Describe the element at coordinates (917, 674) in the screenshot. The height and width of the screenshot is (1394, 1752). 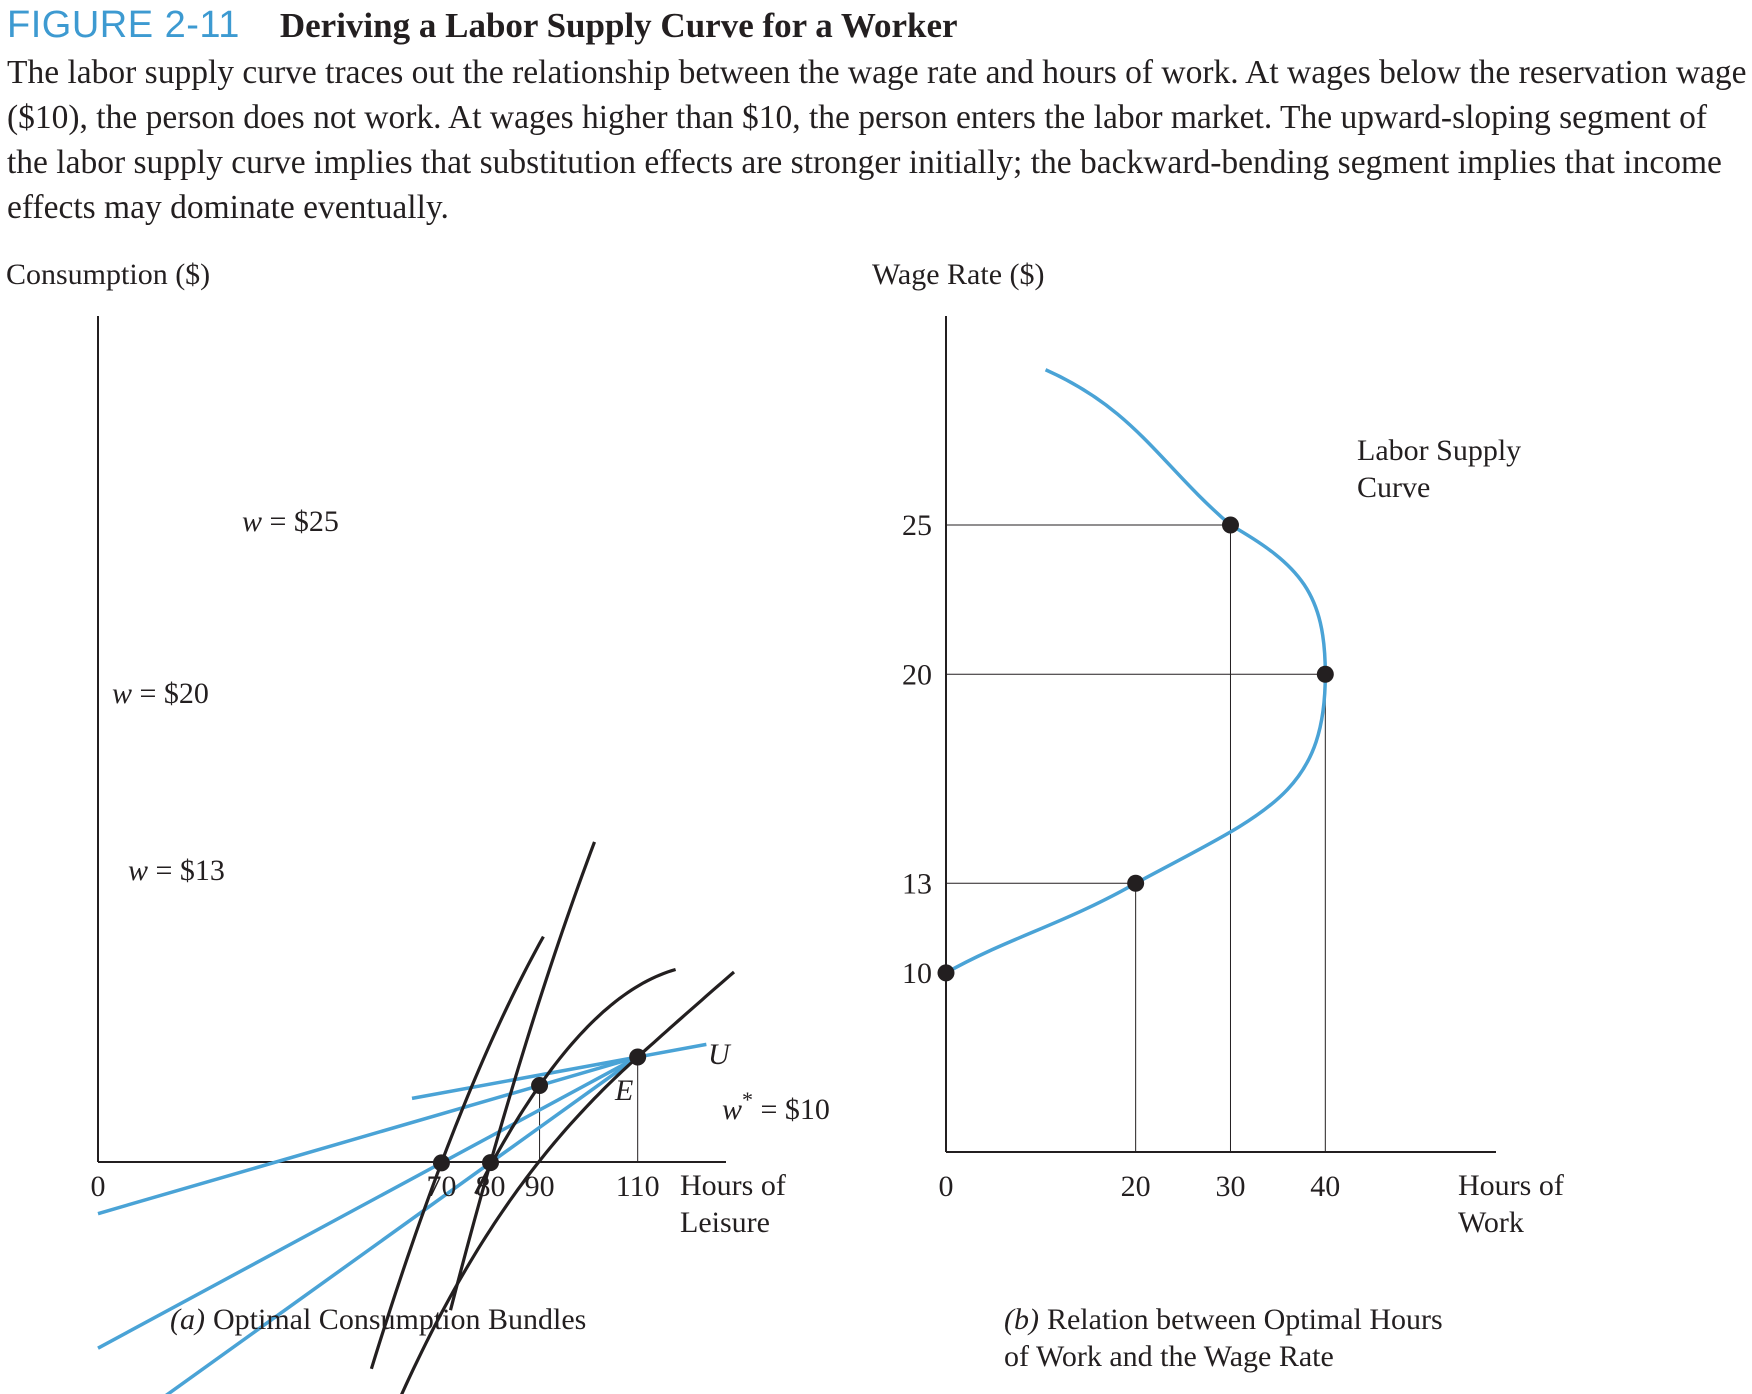
I see `panel-b-y-tick-20: 20` at that location.